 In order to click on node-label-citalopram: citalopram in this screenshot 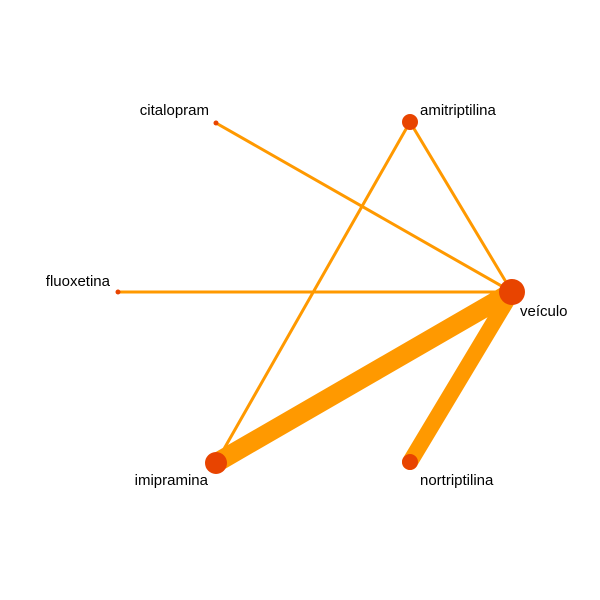, I will do `click(174, 110)`.